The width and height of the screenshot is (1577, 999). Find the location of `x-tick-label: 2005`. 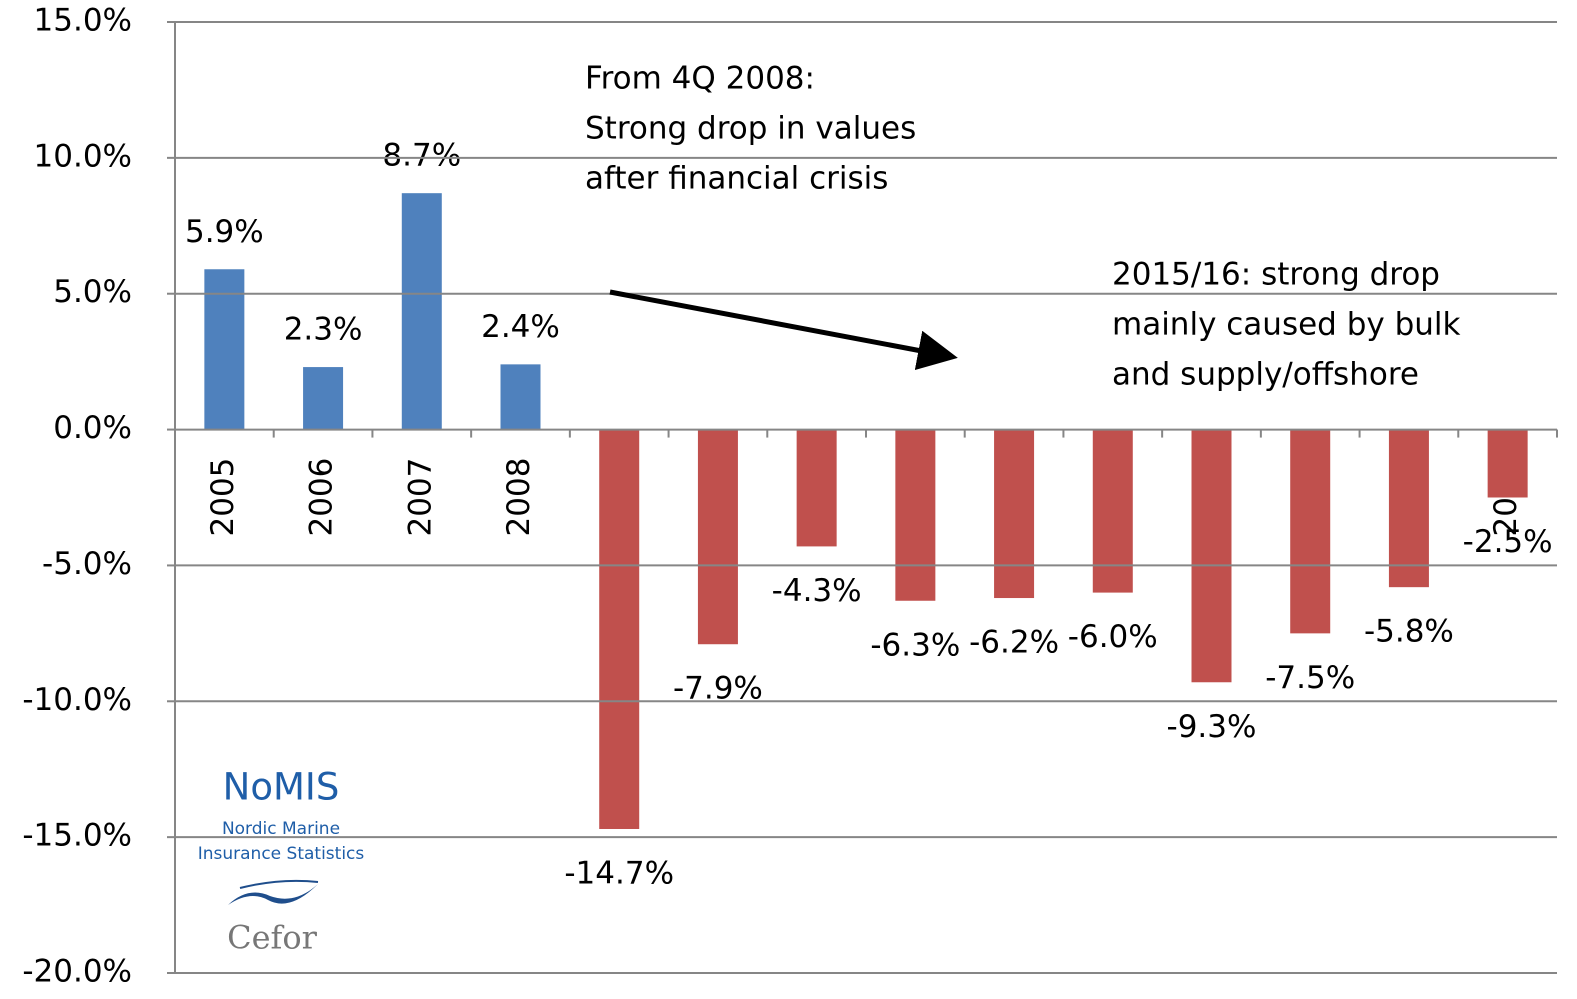

x-tick-label: 2005 is located at coordinates (223, 497).